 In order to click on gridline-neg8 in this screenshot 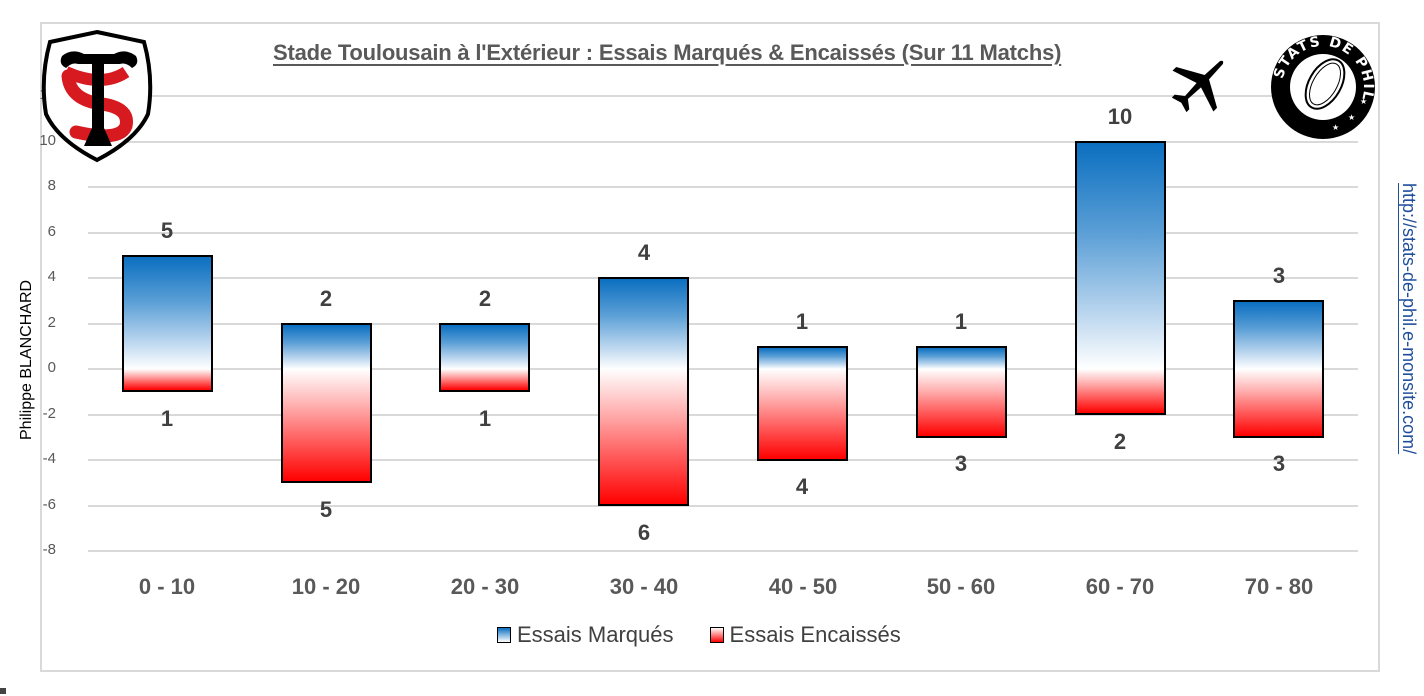, I will do `click(723, 551)`.